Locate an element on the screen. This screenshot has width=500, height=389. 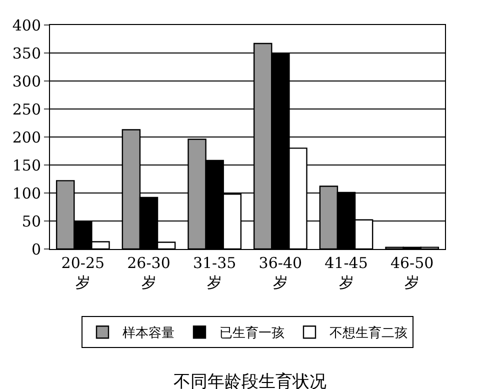
y-tick-label: 150 is located at coordinates (26, 165).